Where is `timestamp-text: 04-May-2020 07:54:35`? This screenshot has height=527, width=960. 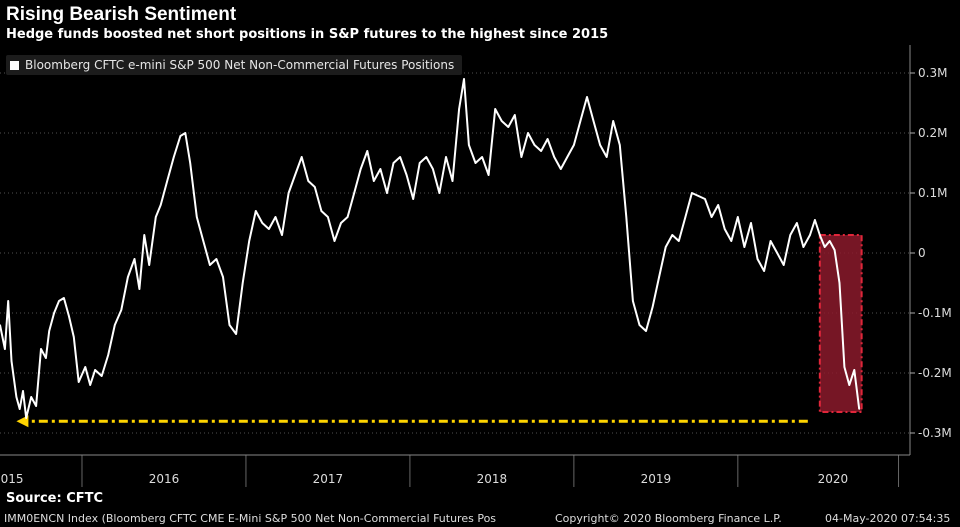 timestamp-text: 04-May-2020 07:54:35 is located at coordinates (888, 518).